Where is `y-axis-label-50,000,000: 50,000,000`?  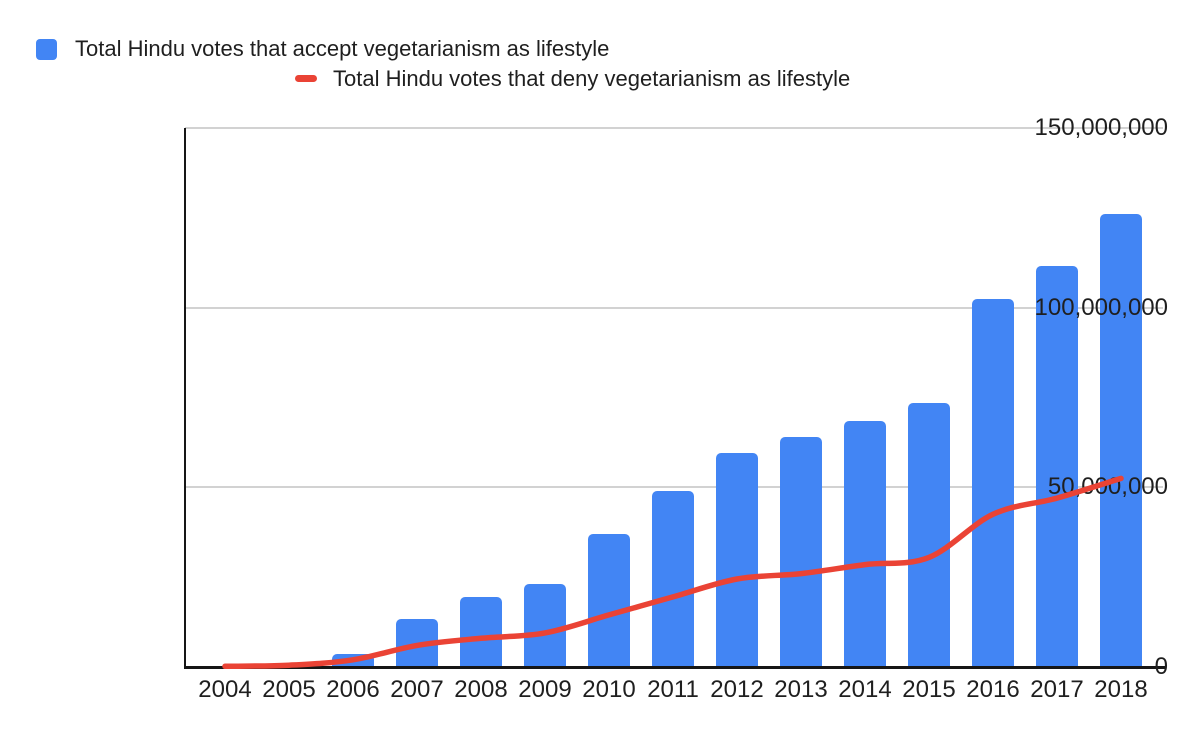 y-axis-label-50,000,000: 50,000,000 is located at coordinates (1107, 487).